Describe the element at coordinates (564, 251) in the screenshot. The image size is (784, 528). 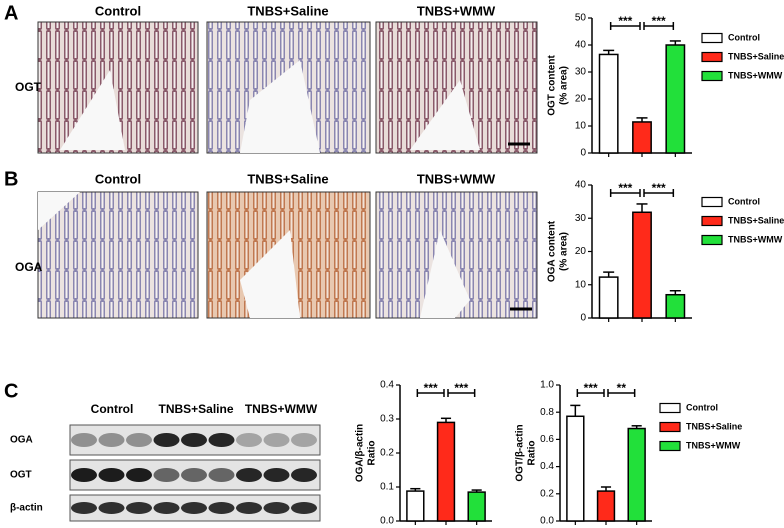
I see `y-axis-label: (% area)` at that location.